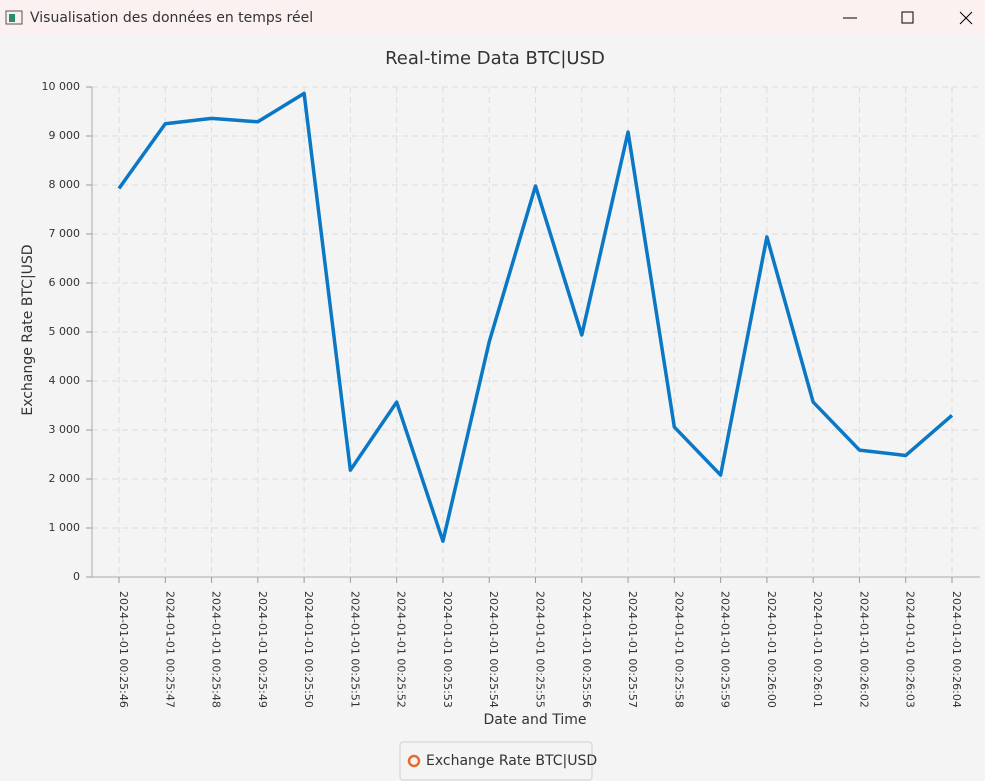  I want to click on x-tick-label: 2024-01-01 00:25:59, so click(725, 649).